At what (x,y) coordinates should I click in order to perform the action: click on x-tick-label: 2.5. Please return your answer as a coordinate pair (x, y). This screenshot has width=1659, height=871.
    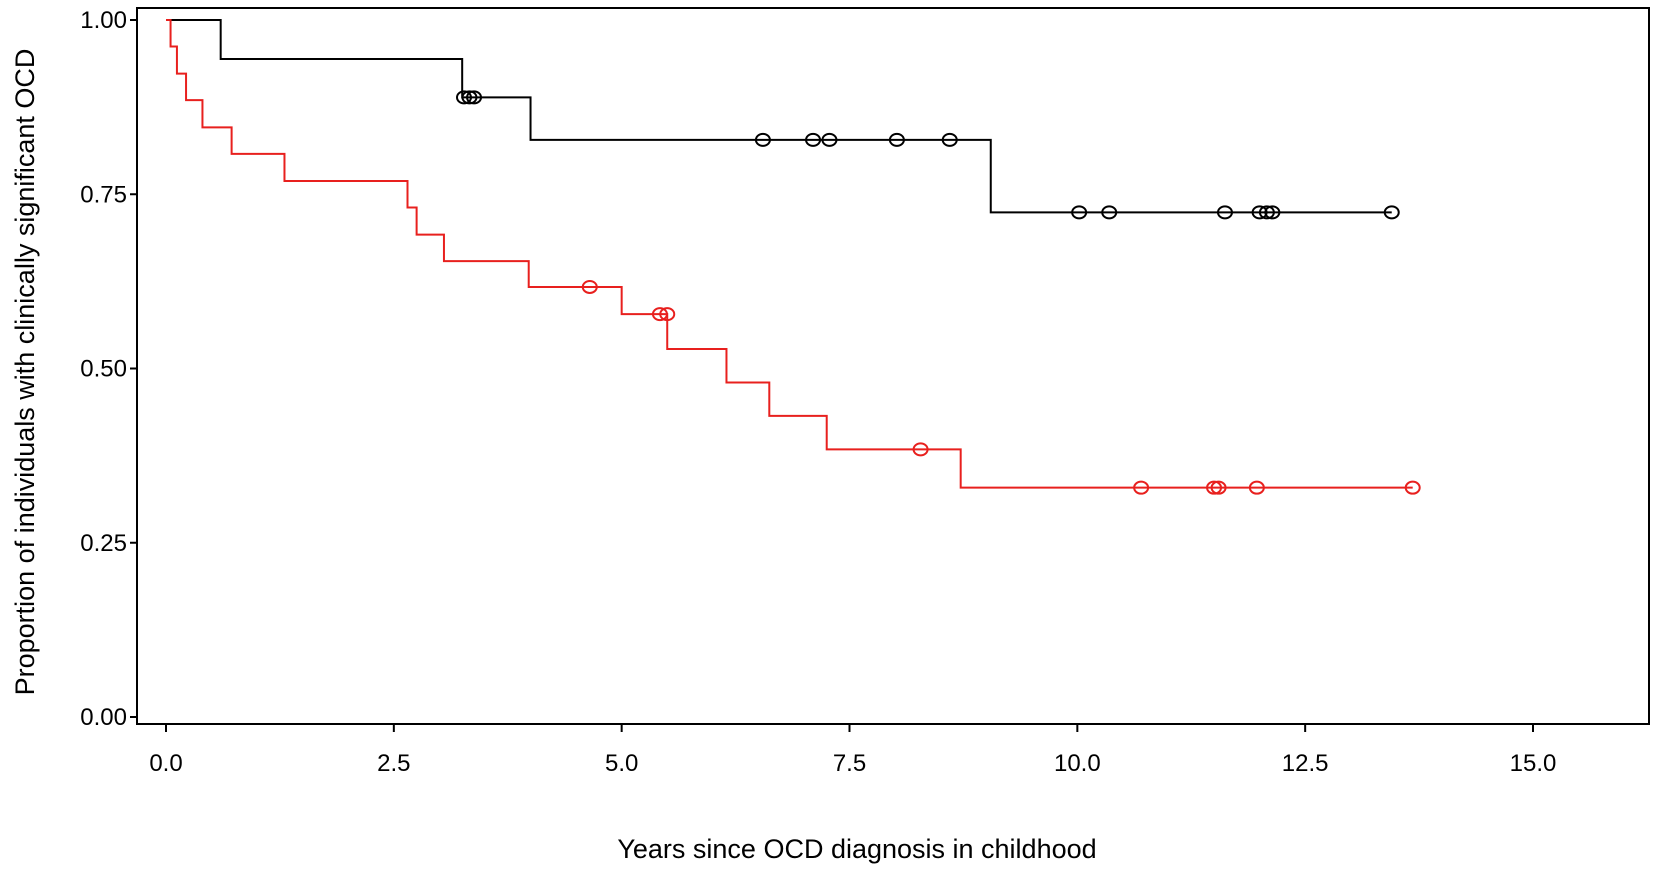
    Looking at the image, I should click on (393, 763).